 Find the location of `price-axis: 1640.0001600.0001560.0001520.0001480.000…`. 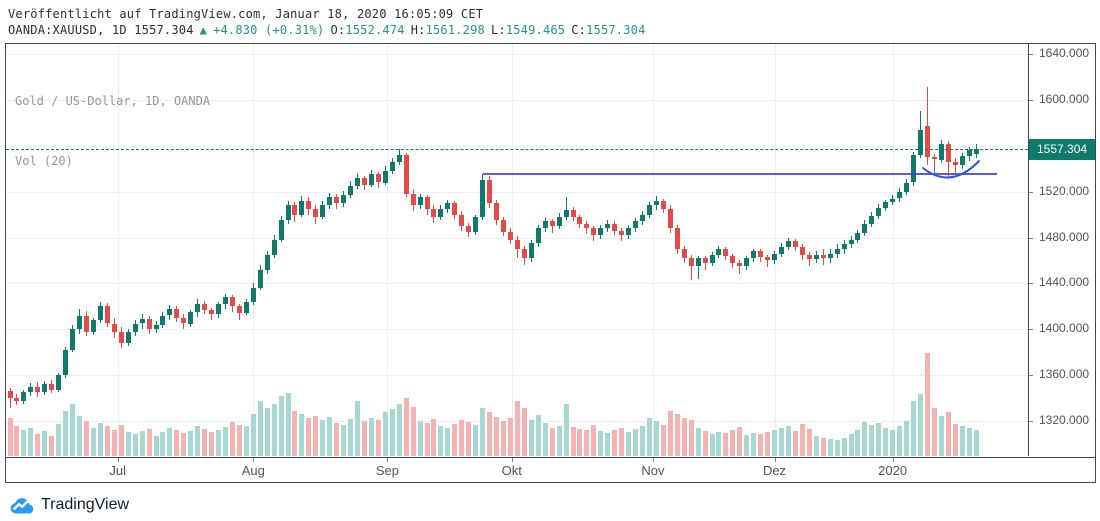

price-axis: 1640.0001600.0001560.0001520.0001480.000… is located at coordinates (1062, 250).